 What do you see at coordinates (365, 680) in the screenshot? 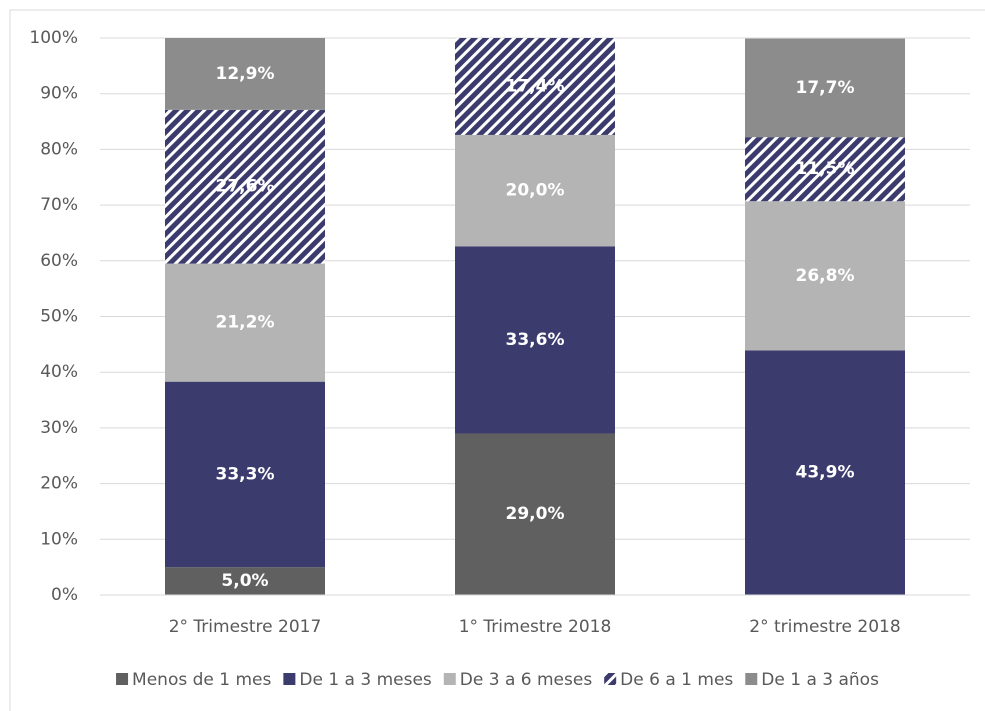
I see `legend-label: De 1 a 3 meses` at bounding box center [365, 680].